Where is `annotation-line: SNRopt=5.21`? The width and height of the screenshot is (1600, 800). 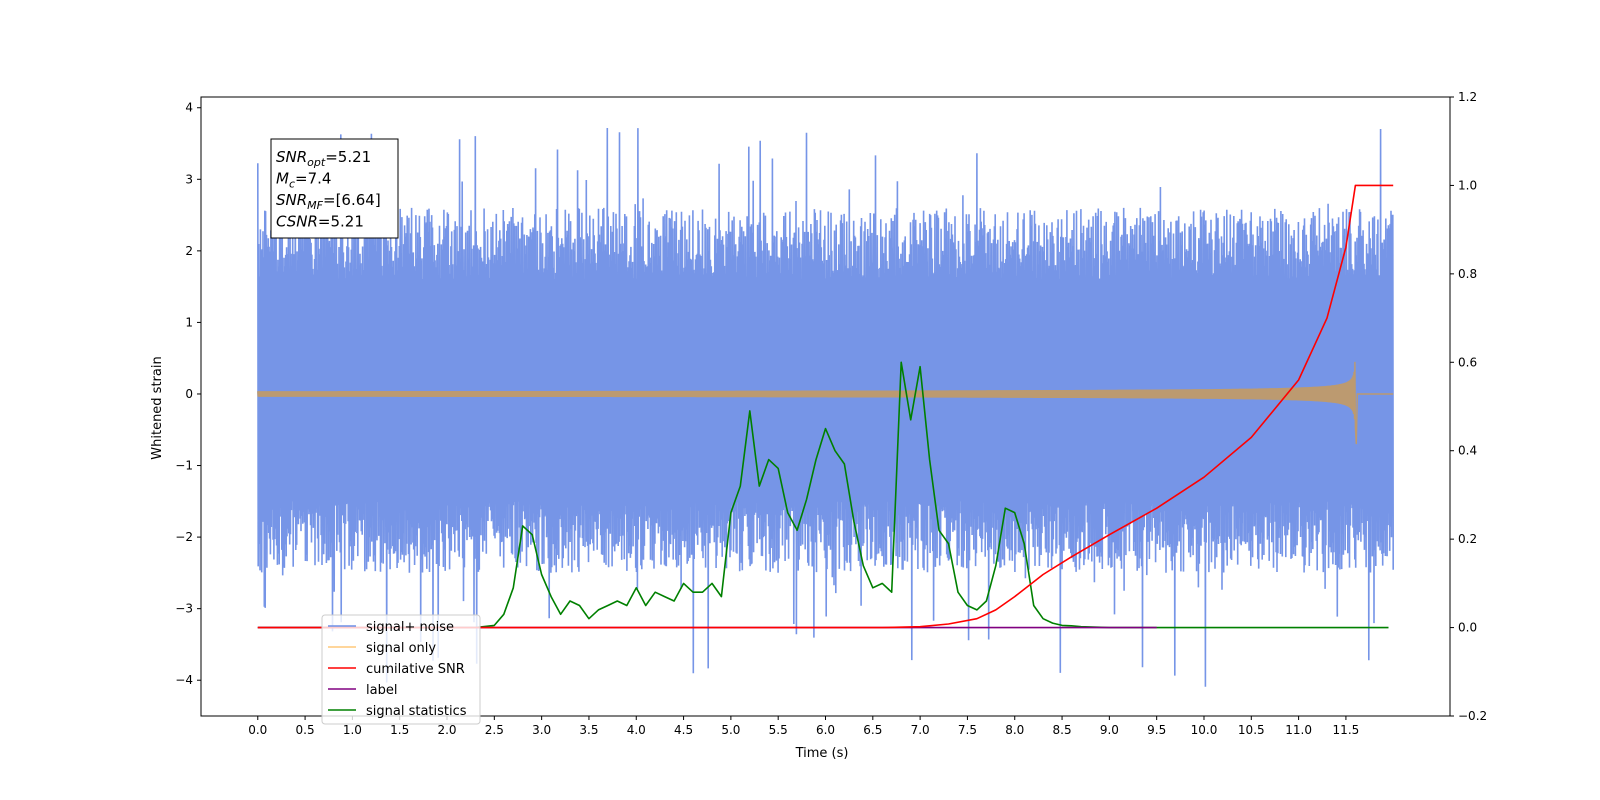 annotation-line: SNRopt=5.21 is located at coordinates (323, 158).